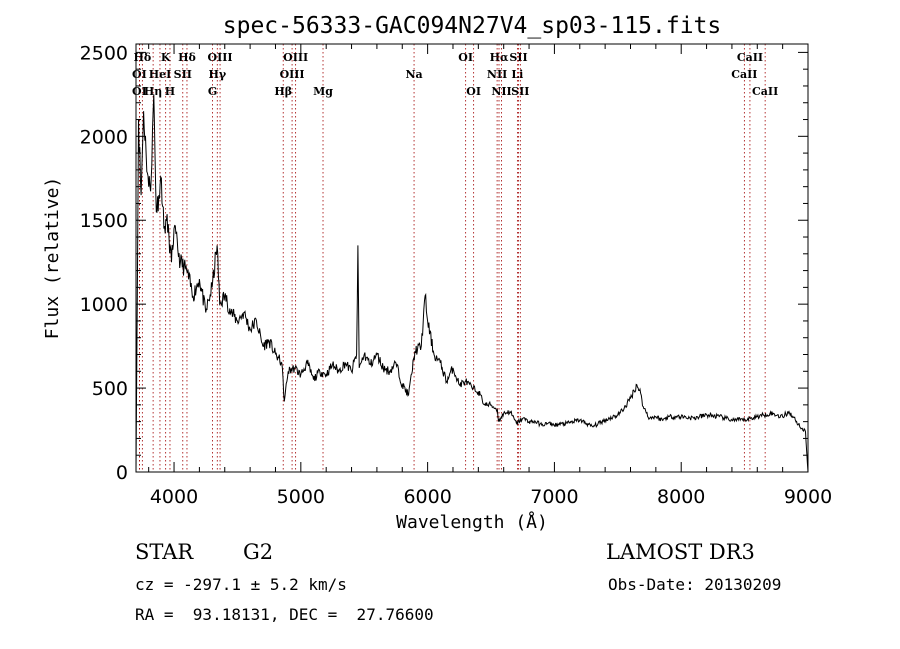 This screenshot has height=649, width=900. What do you see at coordinates (217, 74) in the screenshot?
I see `line-marker-label: Hγ` at bounding box center [217, 74].